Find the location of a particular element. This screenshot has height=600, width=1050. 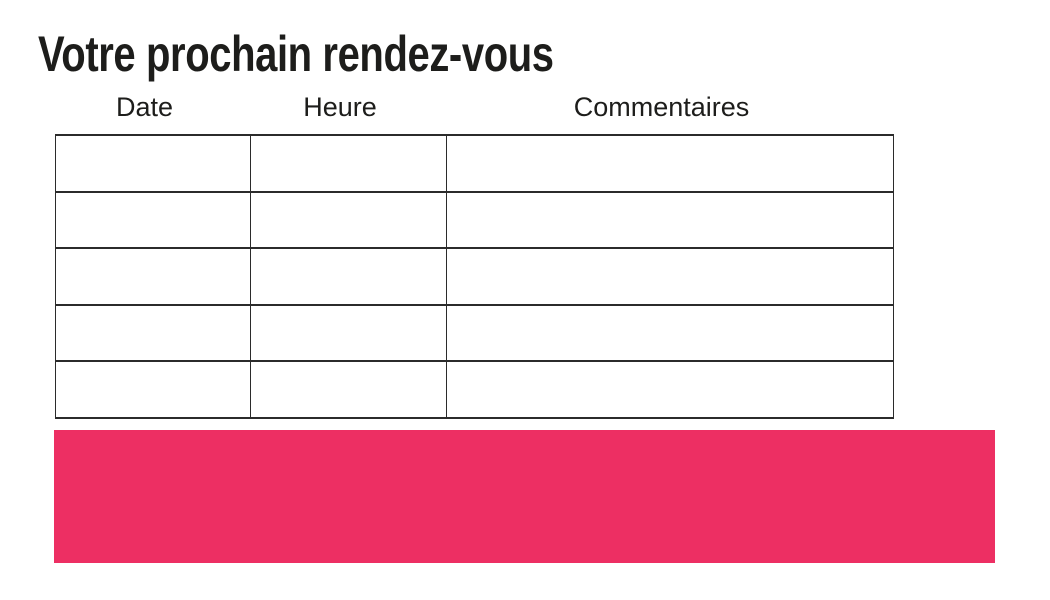

column-header-date: Date is located at coordinates (144, 107).